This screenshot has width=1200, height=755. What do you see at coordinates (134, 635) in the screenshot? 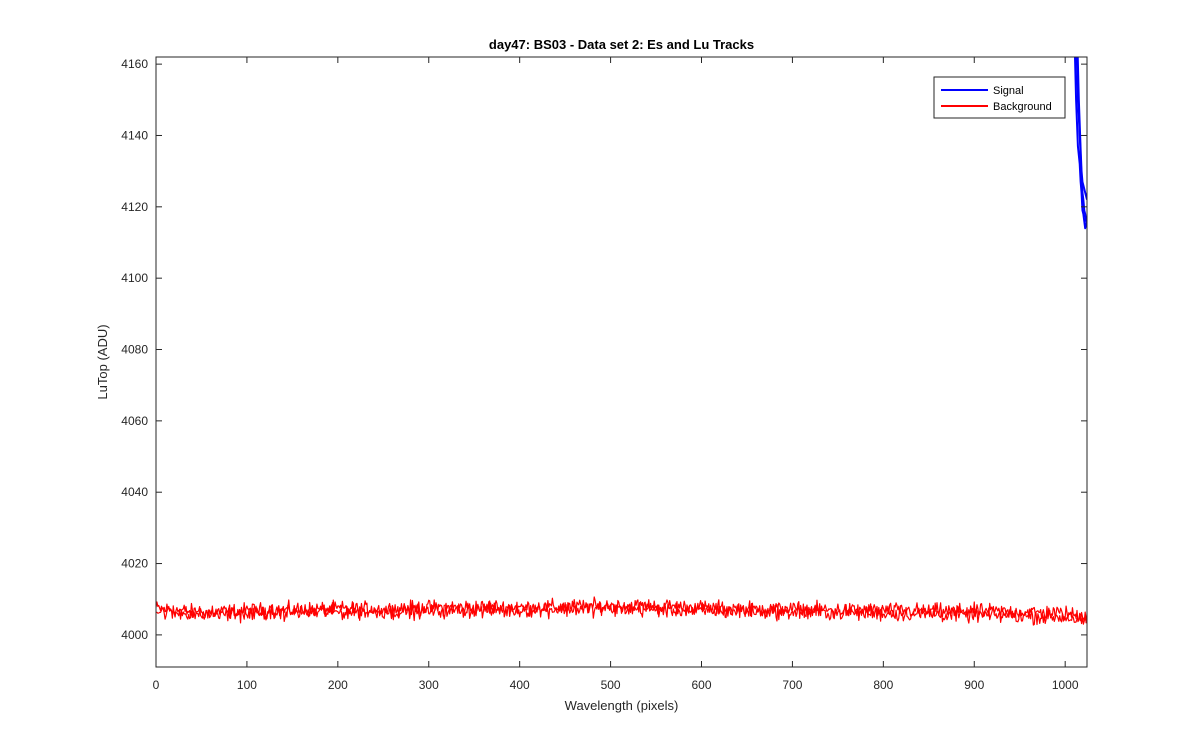
I see `y-tick-label: 4000` at bounding box center [134, 635].